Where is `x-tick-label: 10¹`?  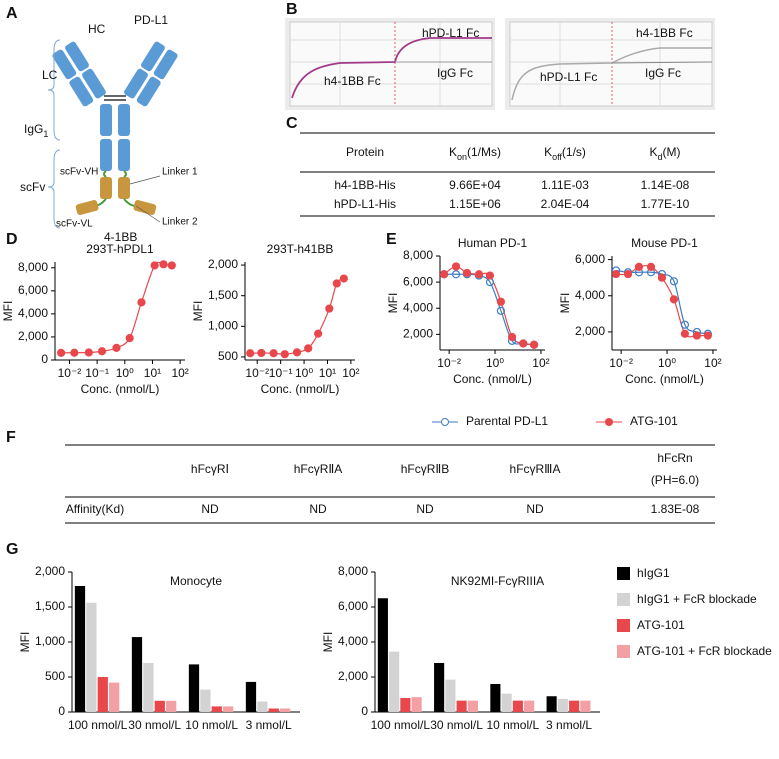
x-tick-label: 10¹ is located at coordinates (152, 373).